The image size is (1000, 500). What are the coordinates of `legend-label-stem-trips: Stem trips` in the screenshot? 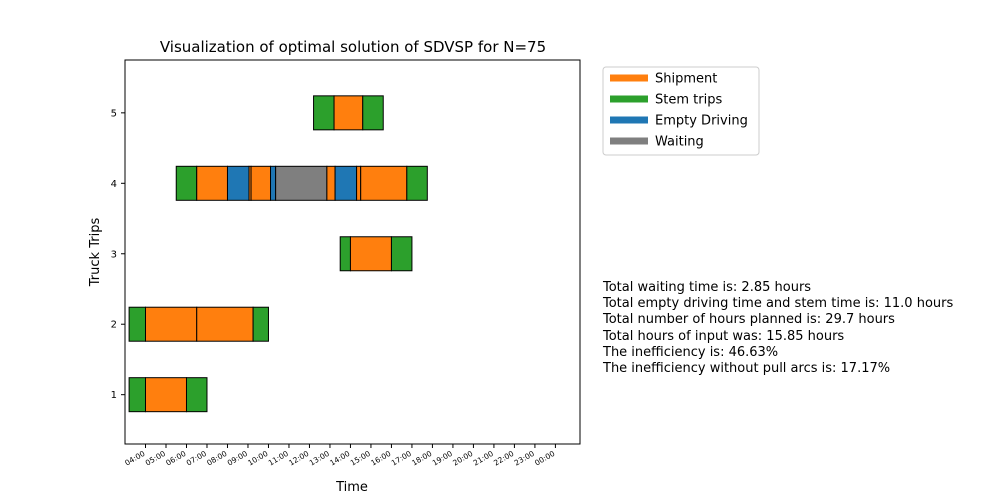 It's located at (688, 100).